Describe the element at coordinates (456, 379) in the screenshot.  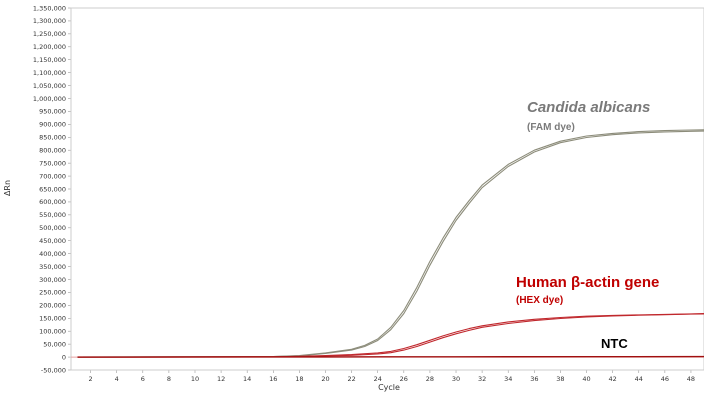
I see `x-tick-label: 30` at that location.